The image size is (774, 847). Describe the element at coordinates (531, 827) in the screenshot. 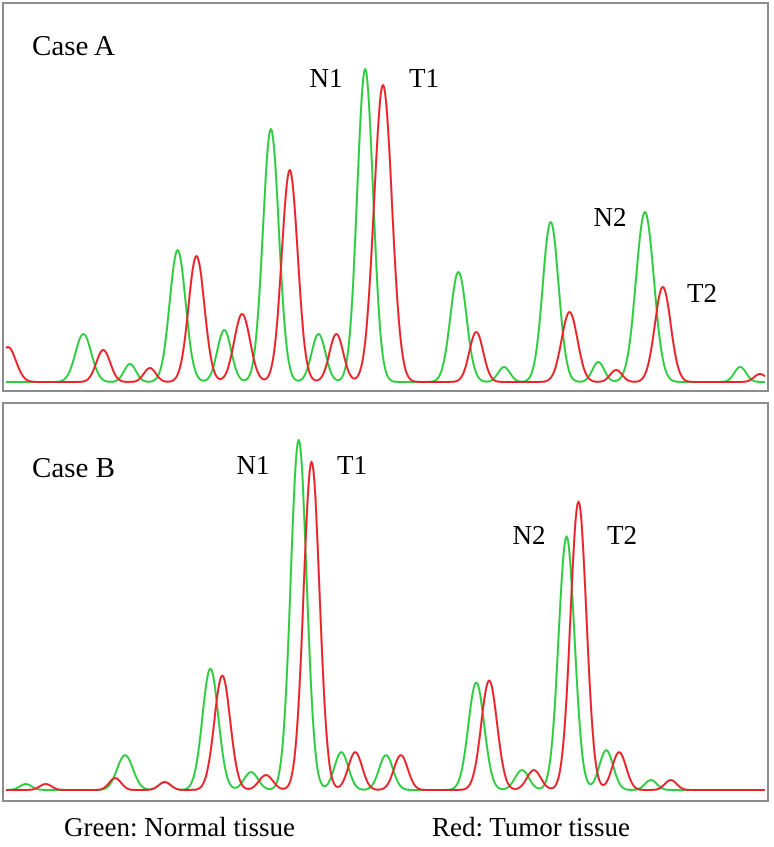

I see `legend-tumor-tissue: Red: Tumor tissue` at that location.